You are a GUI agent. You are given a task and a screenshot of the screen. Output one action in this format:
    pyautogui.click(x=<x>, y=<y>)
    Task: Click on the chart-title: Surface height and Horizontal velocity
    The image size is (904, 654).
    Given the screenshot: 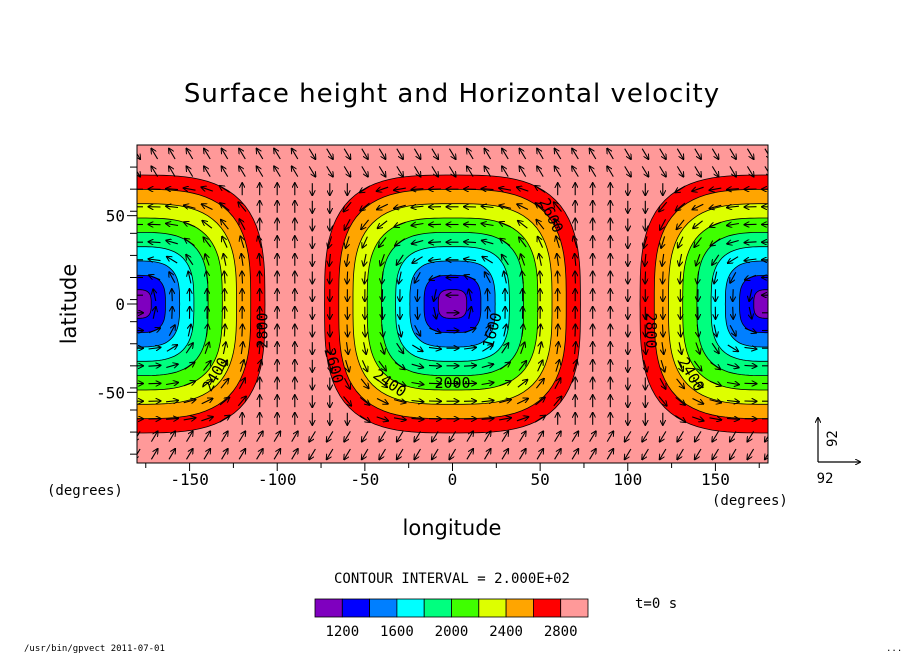 What is the action you would take?
    pyautogui.click(x=452, y=94)
    